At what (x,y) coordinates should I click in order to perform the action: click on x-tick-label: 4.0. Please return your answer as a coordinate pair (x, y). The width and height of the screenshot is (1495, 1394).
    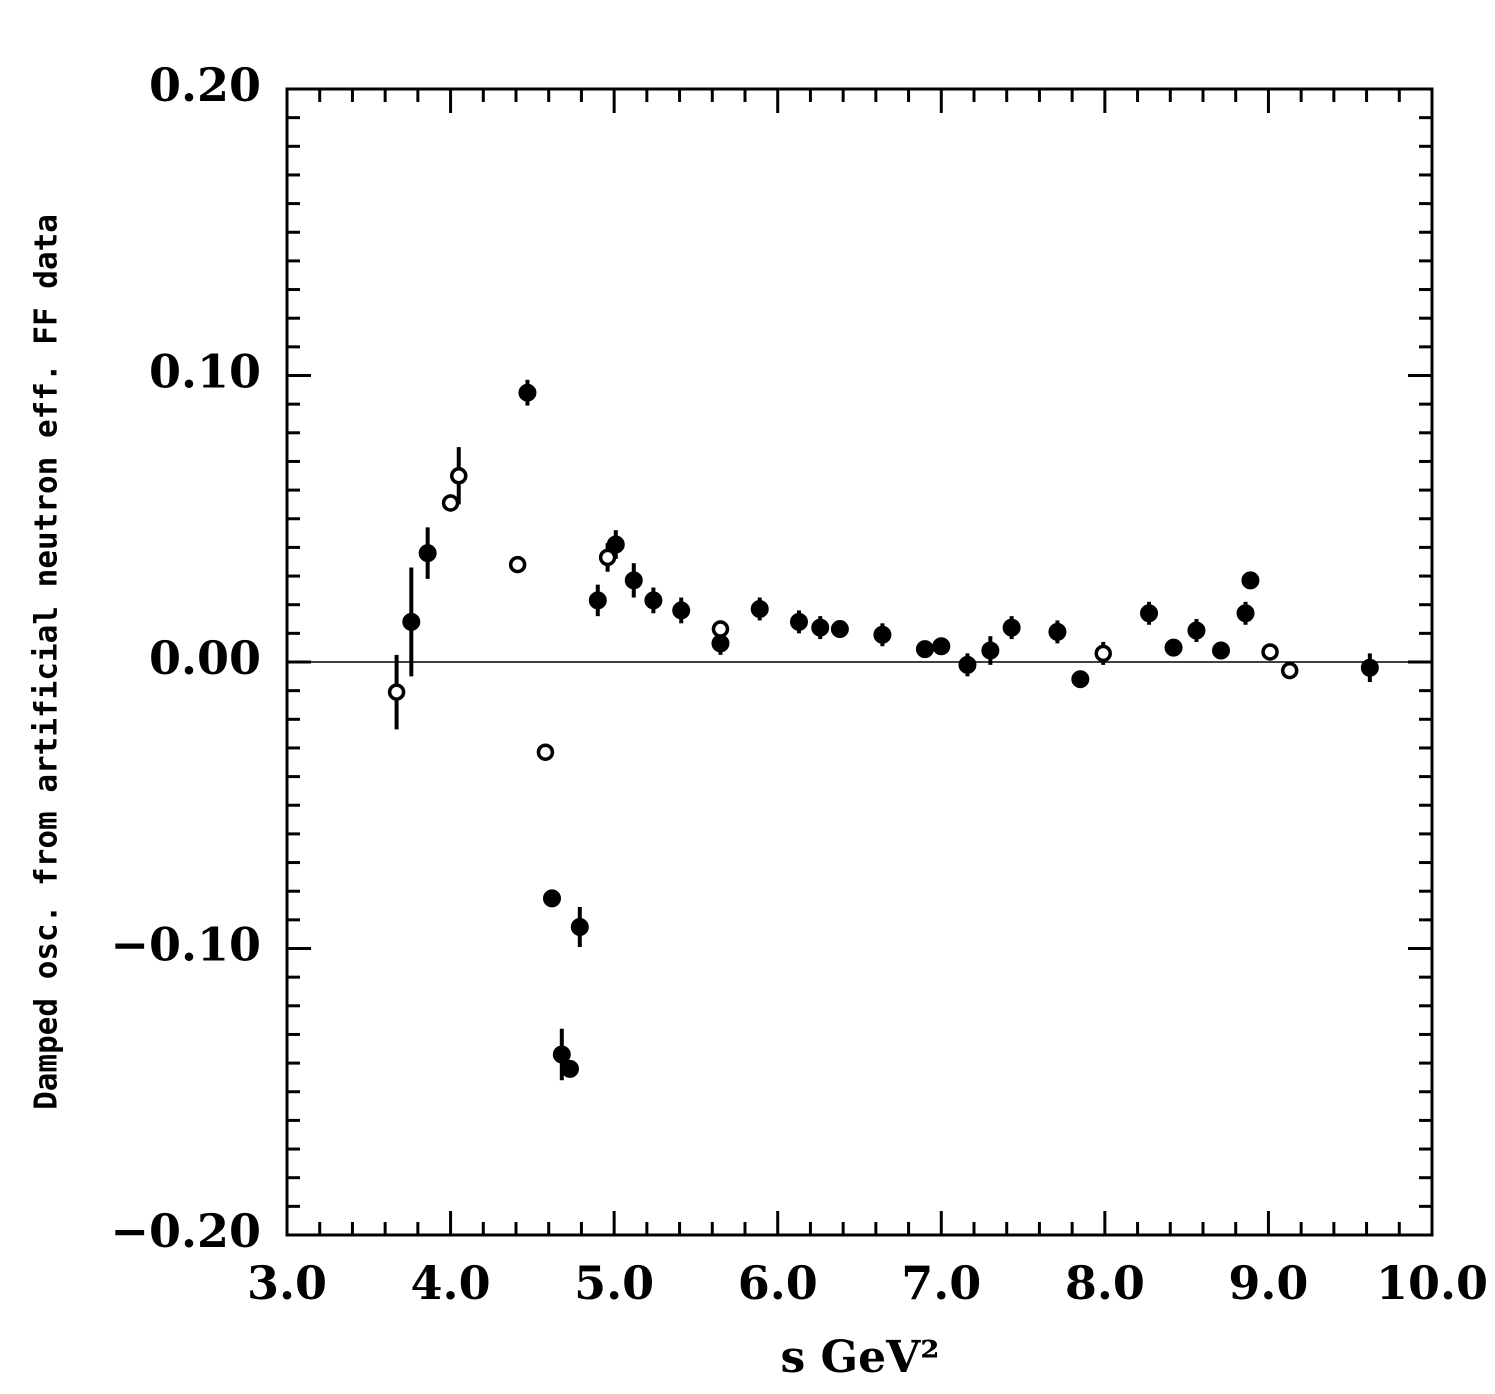
    Looking at the image, I should click on (451, 1283).